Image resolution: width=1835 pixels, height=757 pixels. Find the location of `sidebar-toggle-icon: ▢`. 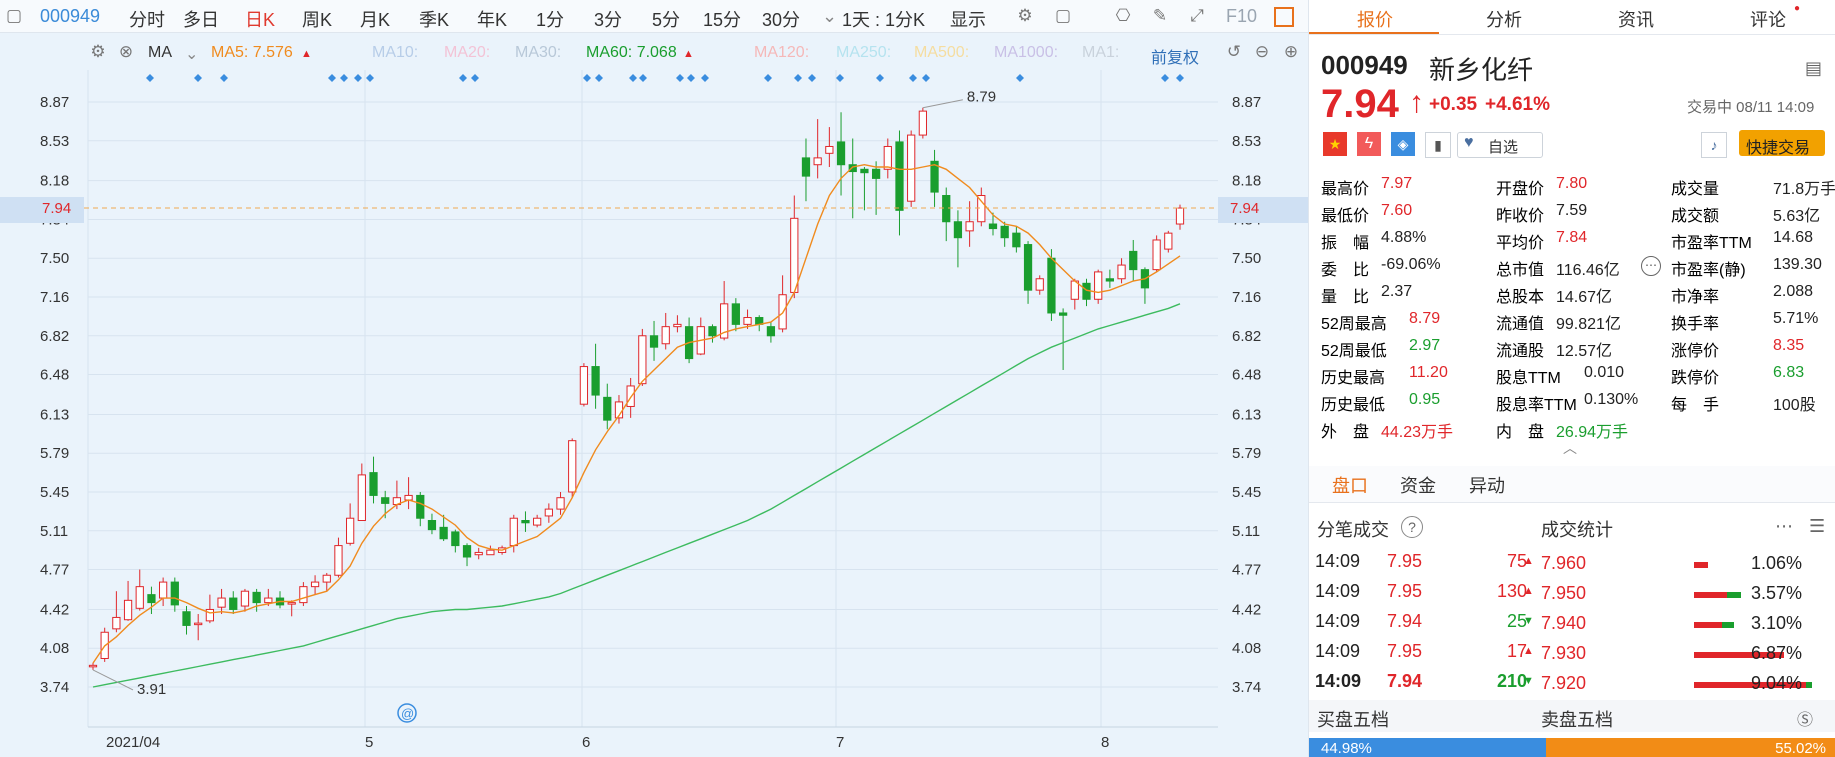

sidebar-toggle-icon: ▢ is located at coordinates (14, 15).